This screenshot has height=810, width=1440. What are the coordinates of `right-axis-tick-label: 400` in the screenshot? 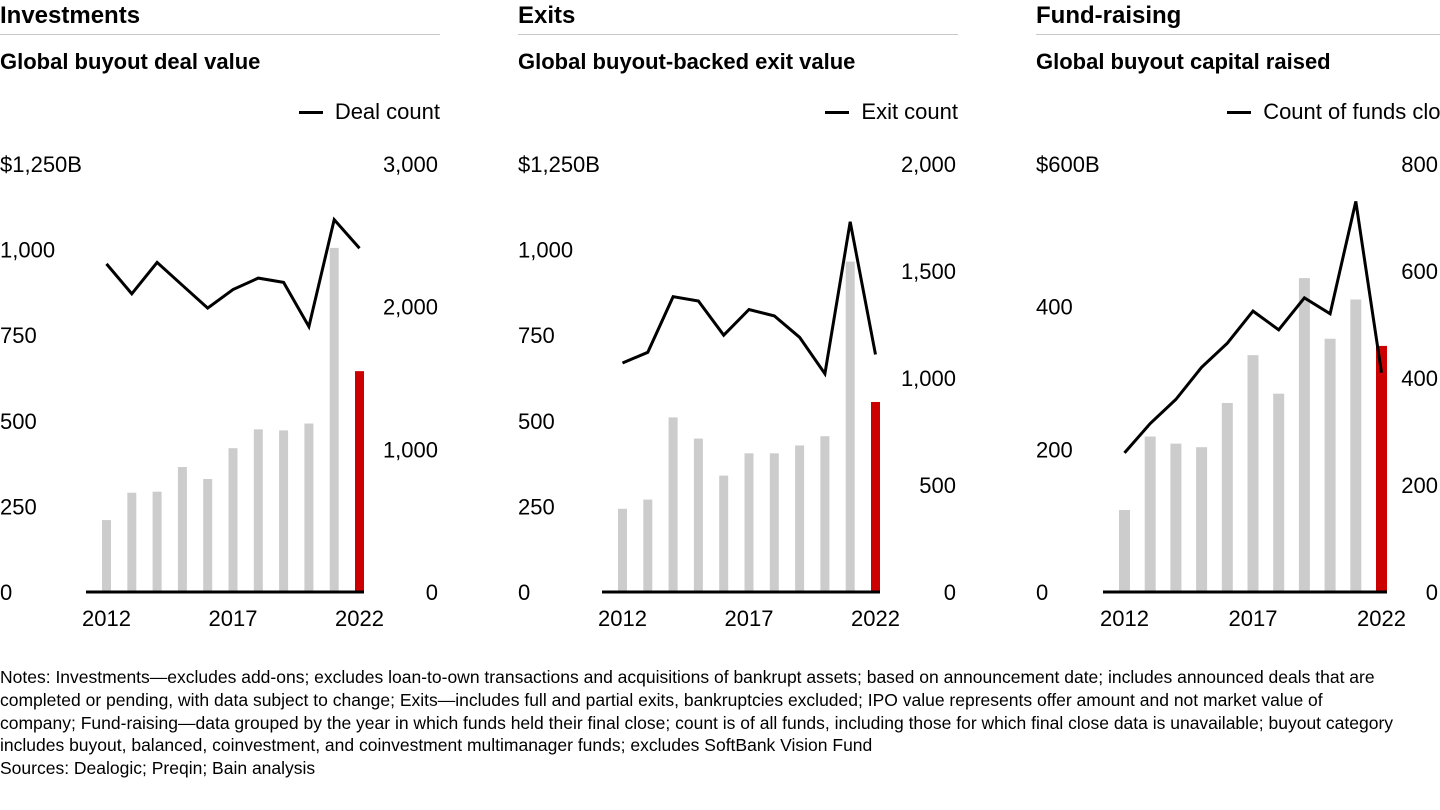 It's located at (1419, 378).